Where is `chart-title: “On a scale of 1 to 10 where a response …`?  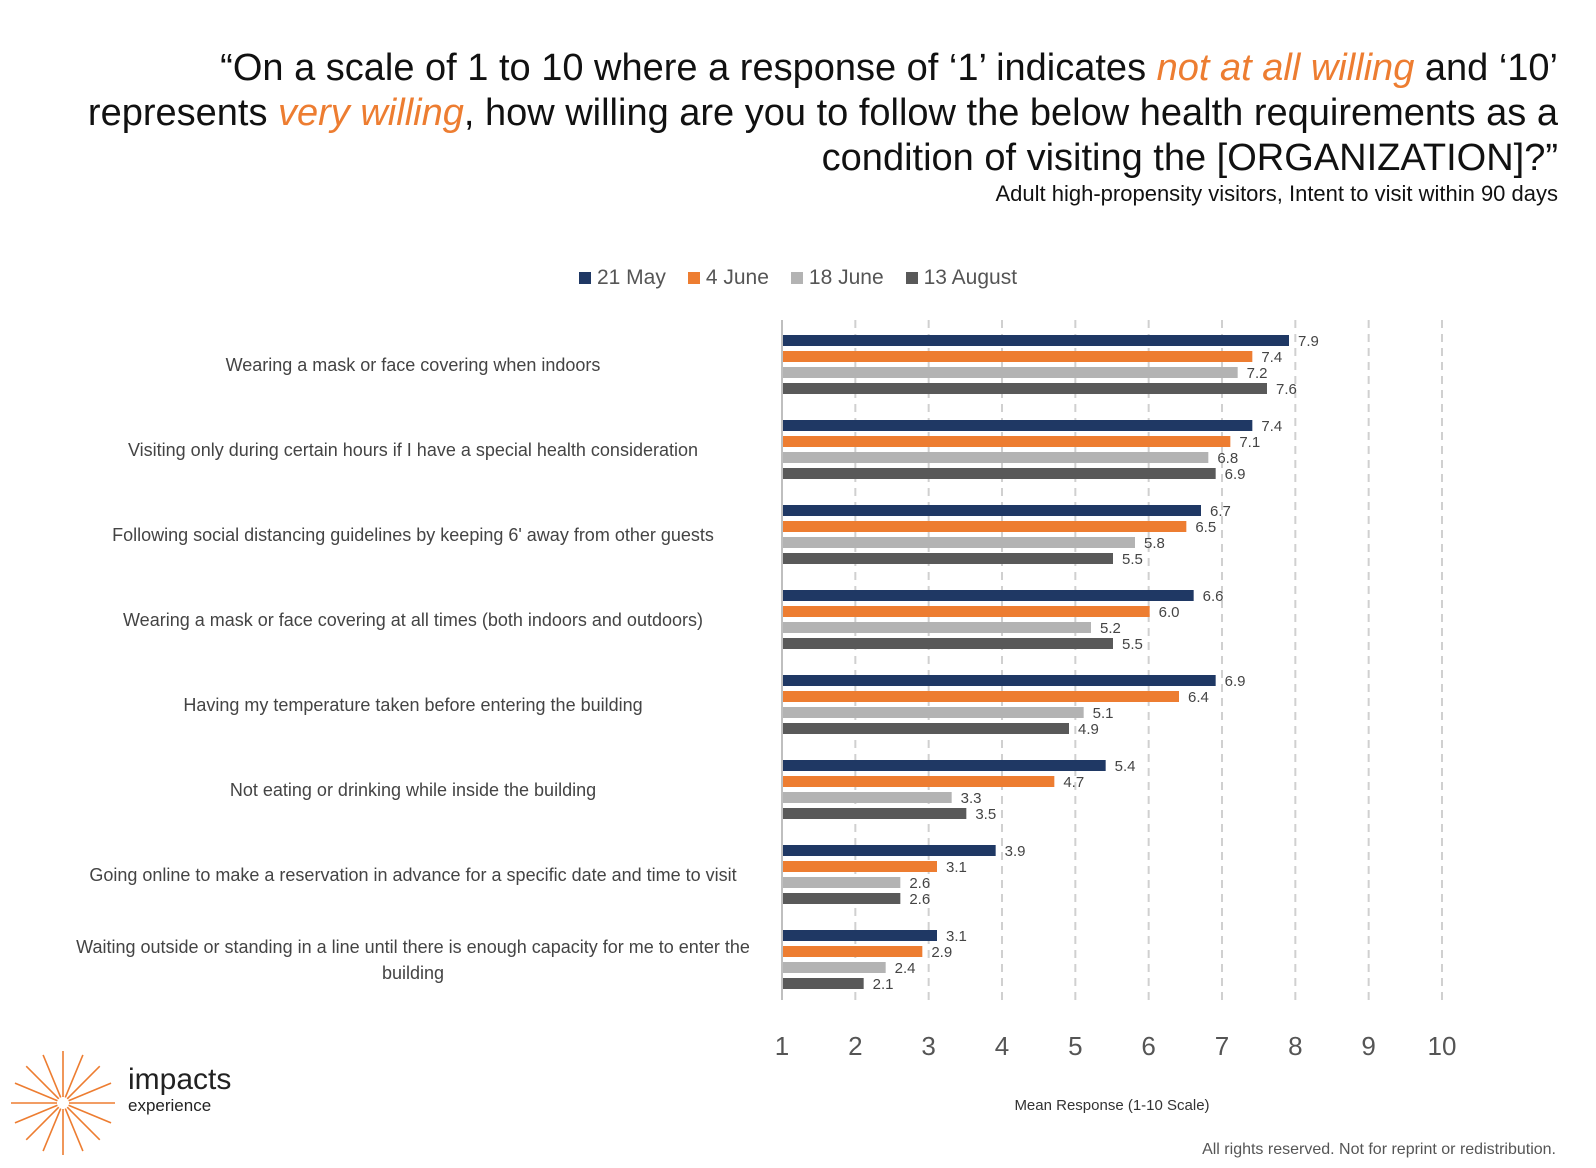 chart-title: “On a scale of 1 to 10 where a response … is located at coordinates (818, 113).